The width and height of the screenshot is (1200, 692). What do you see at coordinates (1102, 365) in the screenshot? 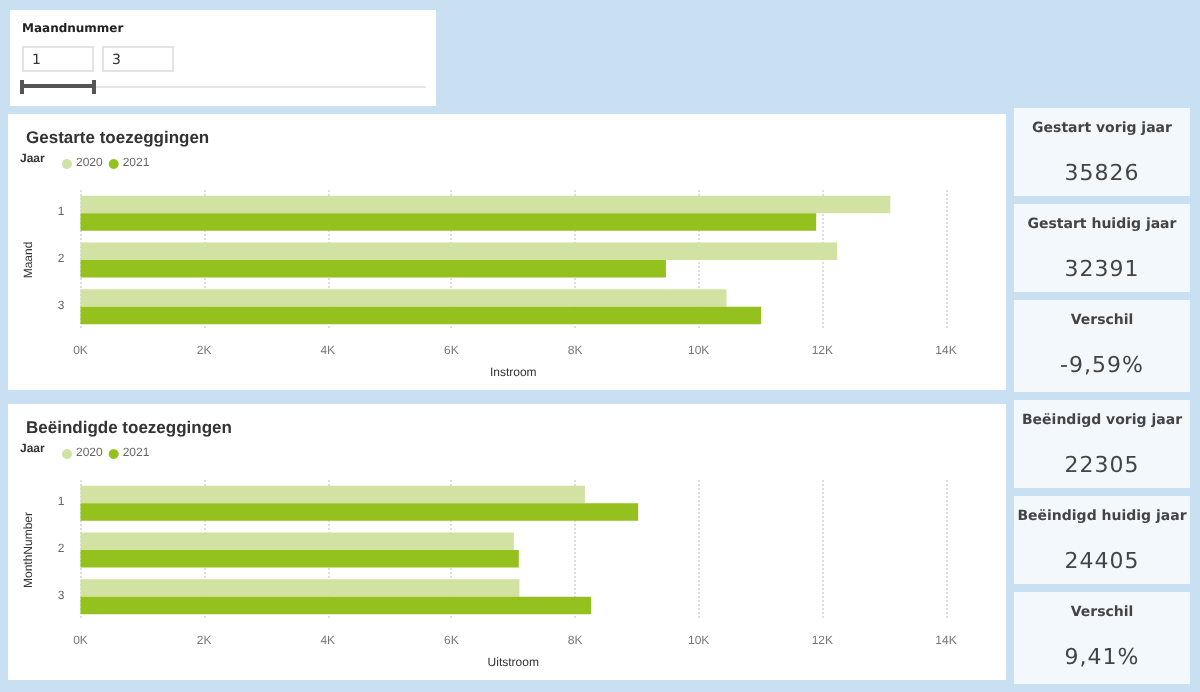
I see `text: -9,59%` at bounding box center [1102, 365].